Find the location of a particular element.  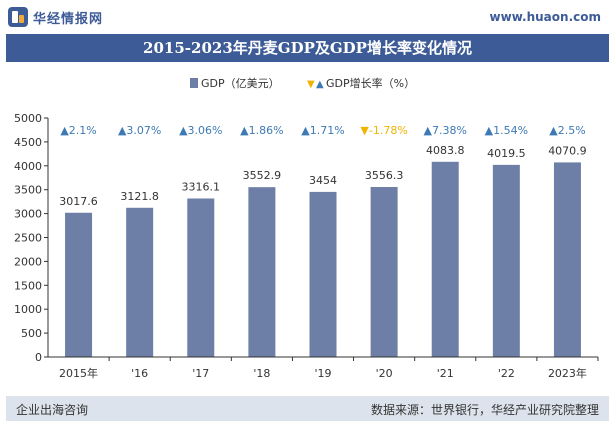

y-tick-label: 3500 is located at coordinates (28, 190).